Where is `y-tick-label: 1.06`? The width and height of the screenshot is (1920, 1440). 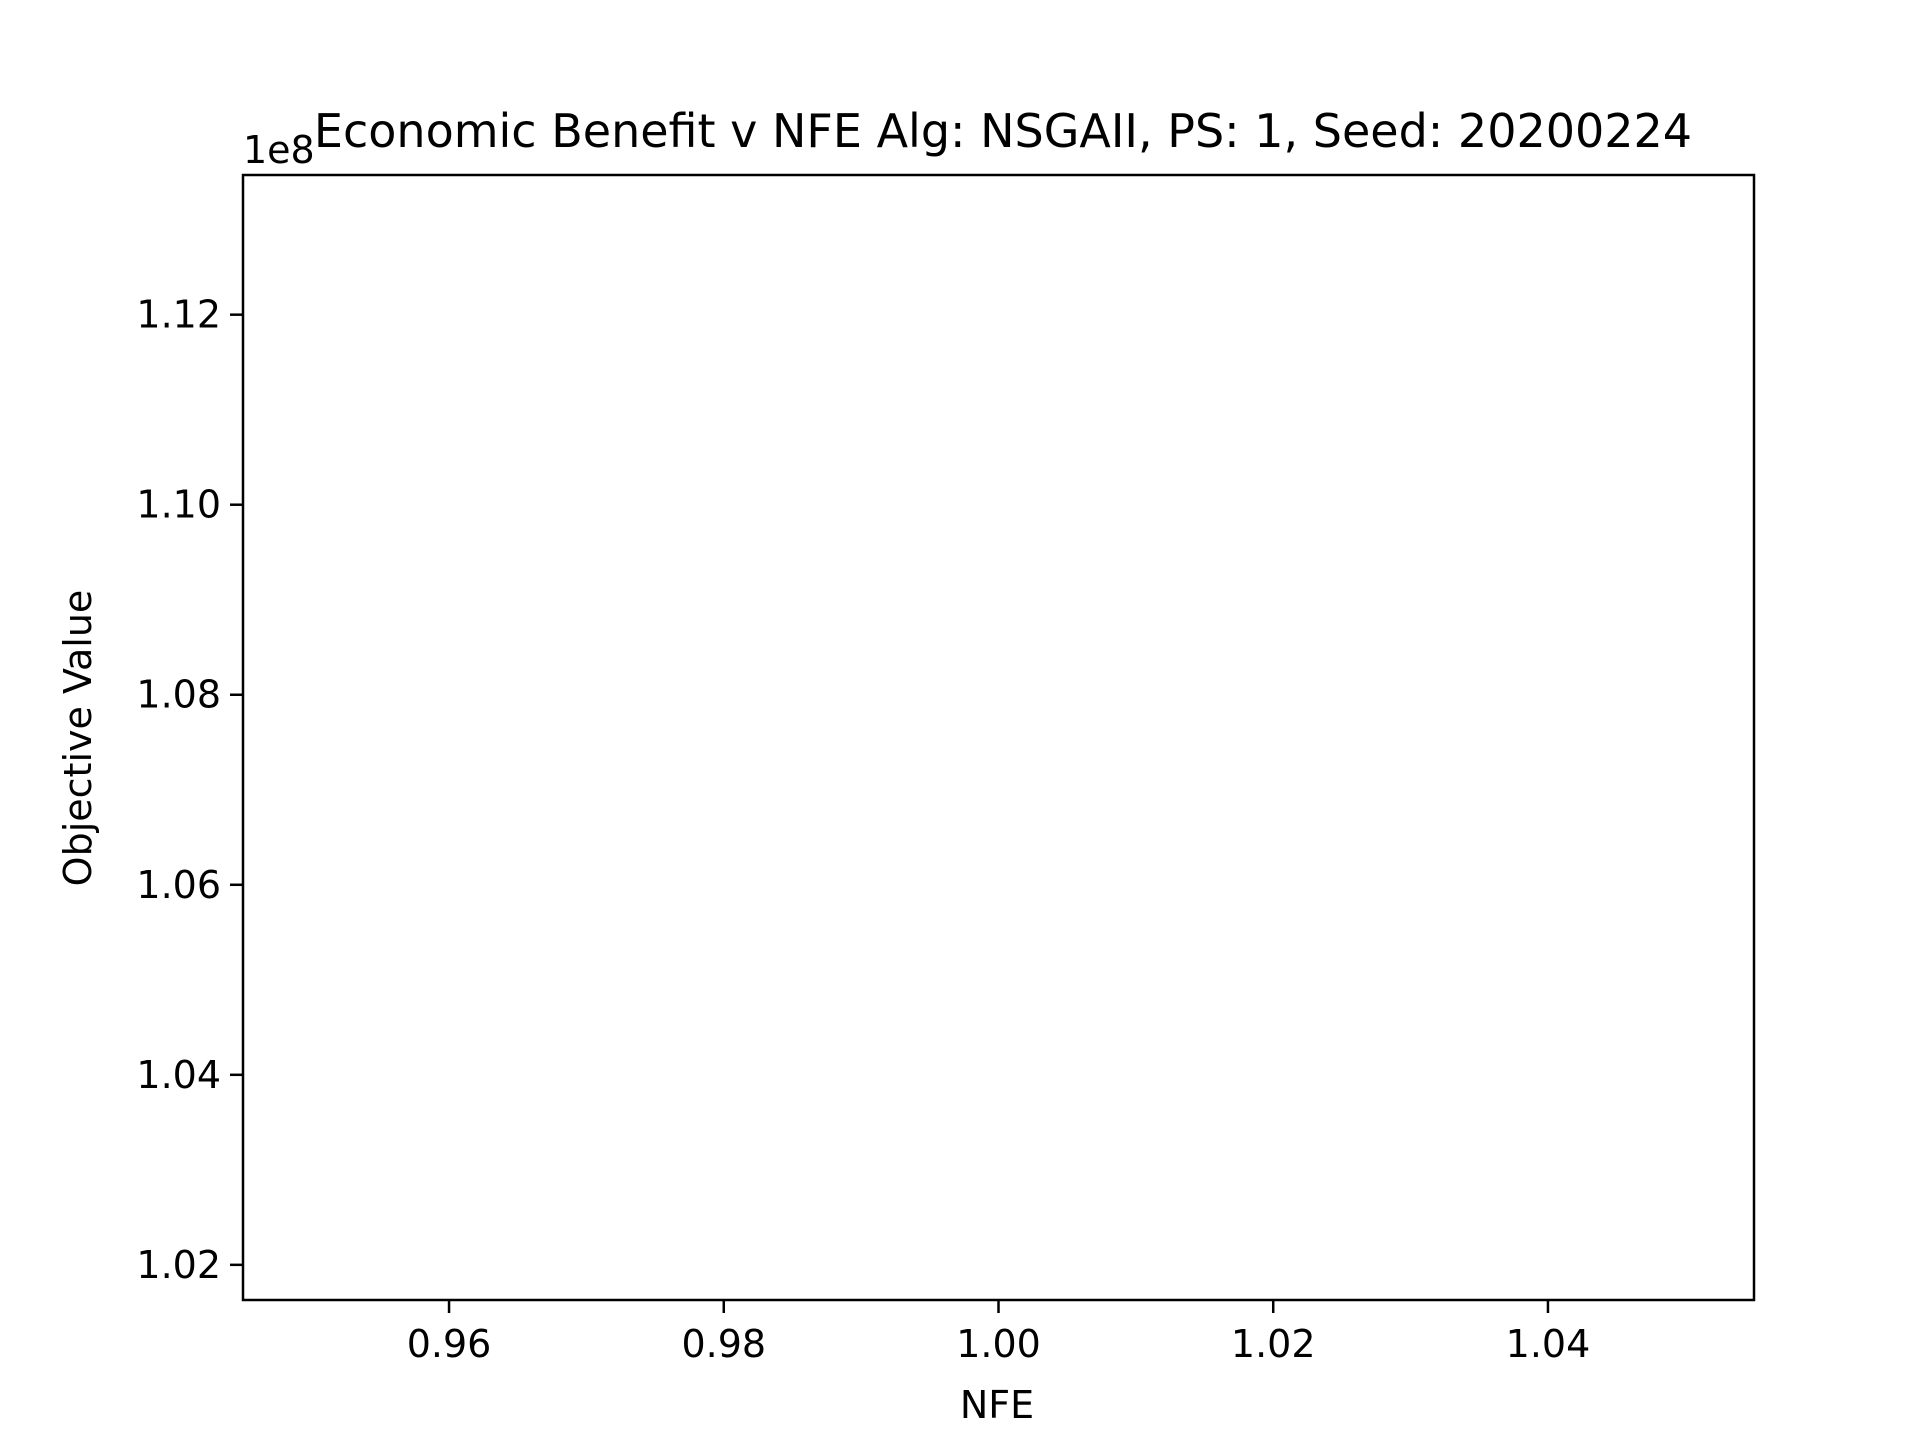
y-tick-label: 1.06 is located at coordinates (178, 885).